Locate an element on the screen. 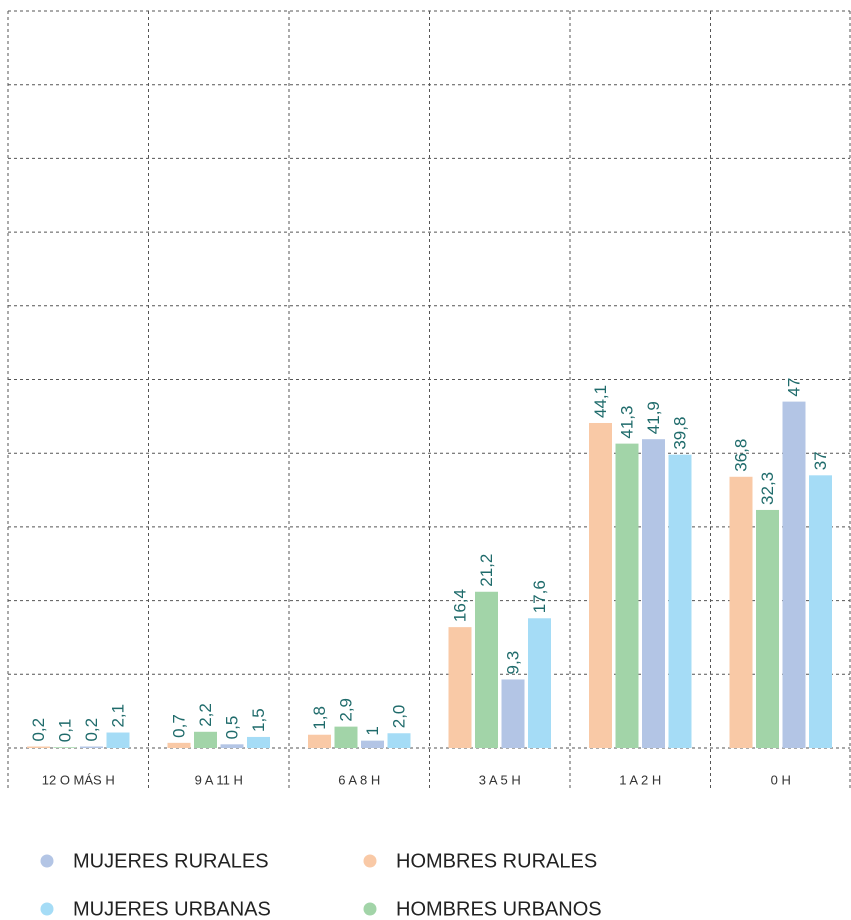 This screenshot has width=851, height=920. data-label: 1 is located at coordinates (372, 730).